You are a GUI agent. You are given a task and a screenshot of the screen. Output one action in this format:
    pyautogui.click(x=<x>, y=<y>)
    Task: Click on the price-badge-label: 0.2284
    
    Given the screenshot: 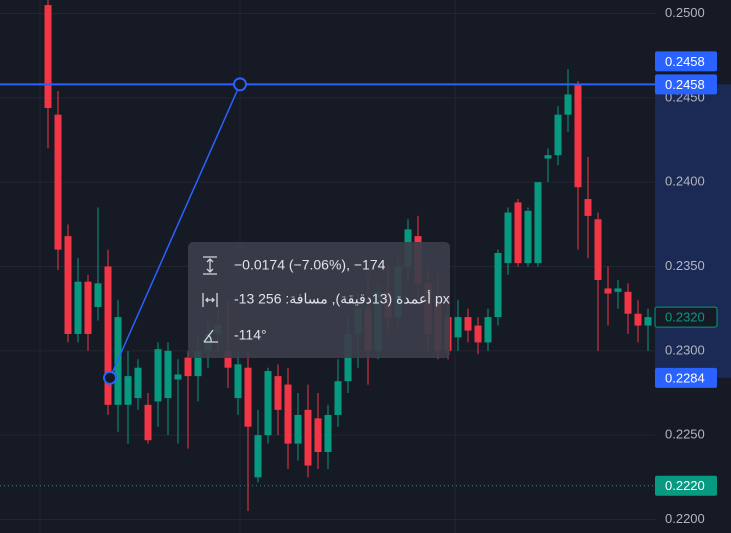 What is the action you would take?
    pyautogui.click(x=685, y=377)
    